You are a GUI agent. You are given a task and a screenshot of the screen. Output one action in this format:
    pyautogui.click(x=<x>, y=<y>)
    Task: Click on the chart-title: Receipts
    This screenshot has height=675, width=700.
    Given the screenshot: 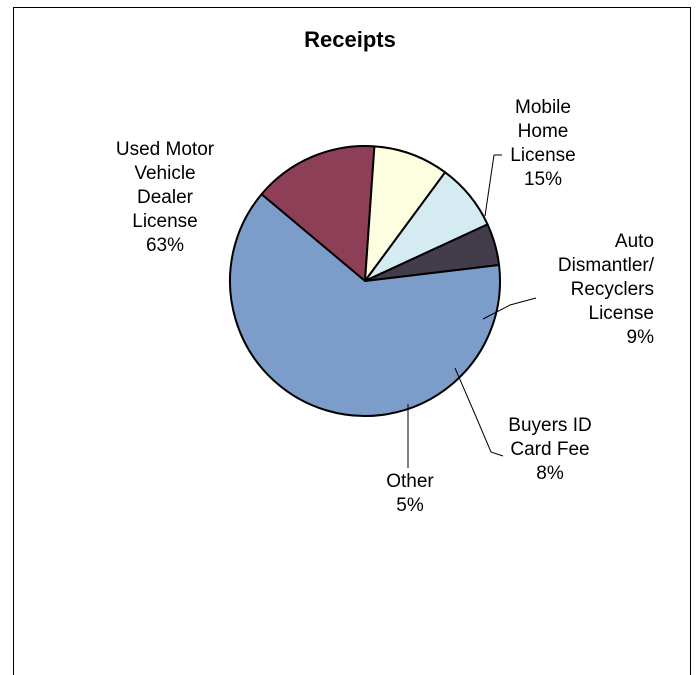 What is the action you would take?
    pyautogui.click(x=350, y=39)
    